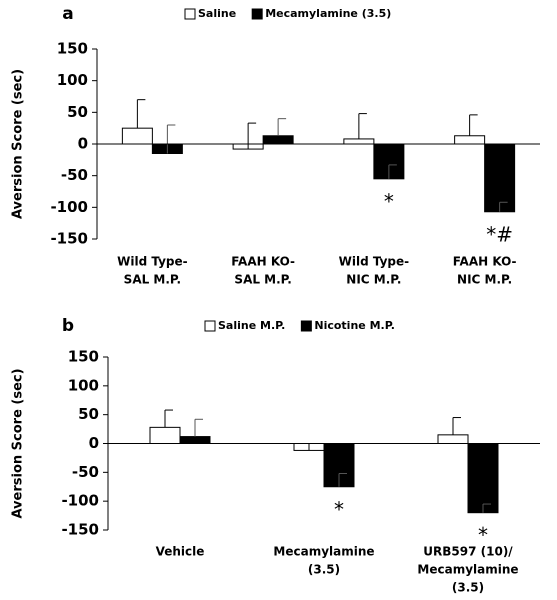 This screenshot has width=557, height=600. I want to click on legend-label: Saline, so click(217, 13).